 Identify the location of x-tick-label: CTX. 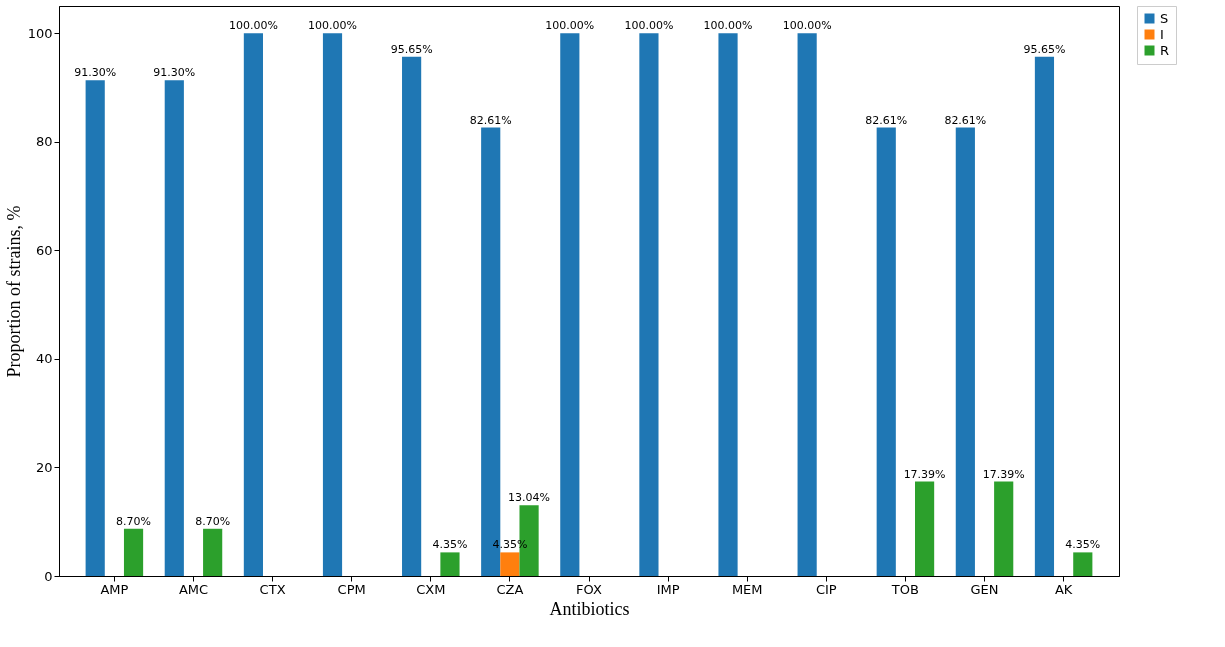
(272, 589).